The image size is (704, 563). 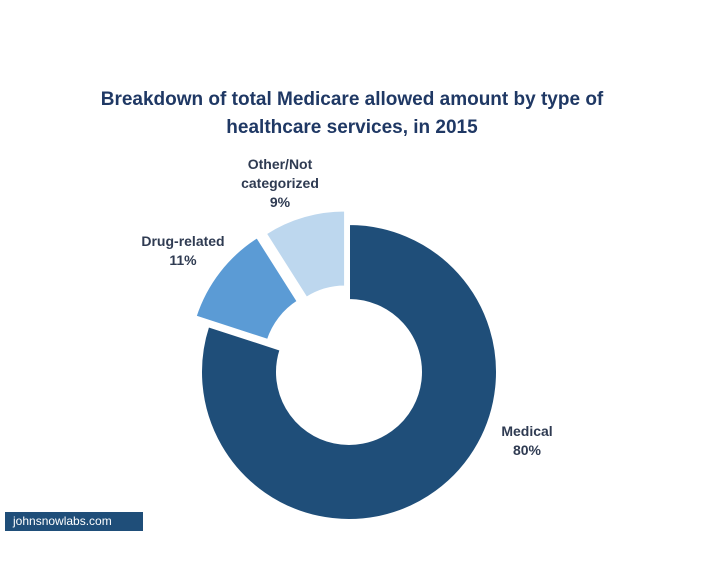 I want to click on watermark: johnsnowlabs.com, so click(x=74, y=521).